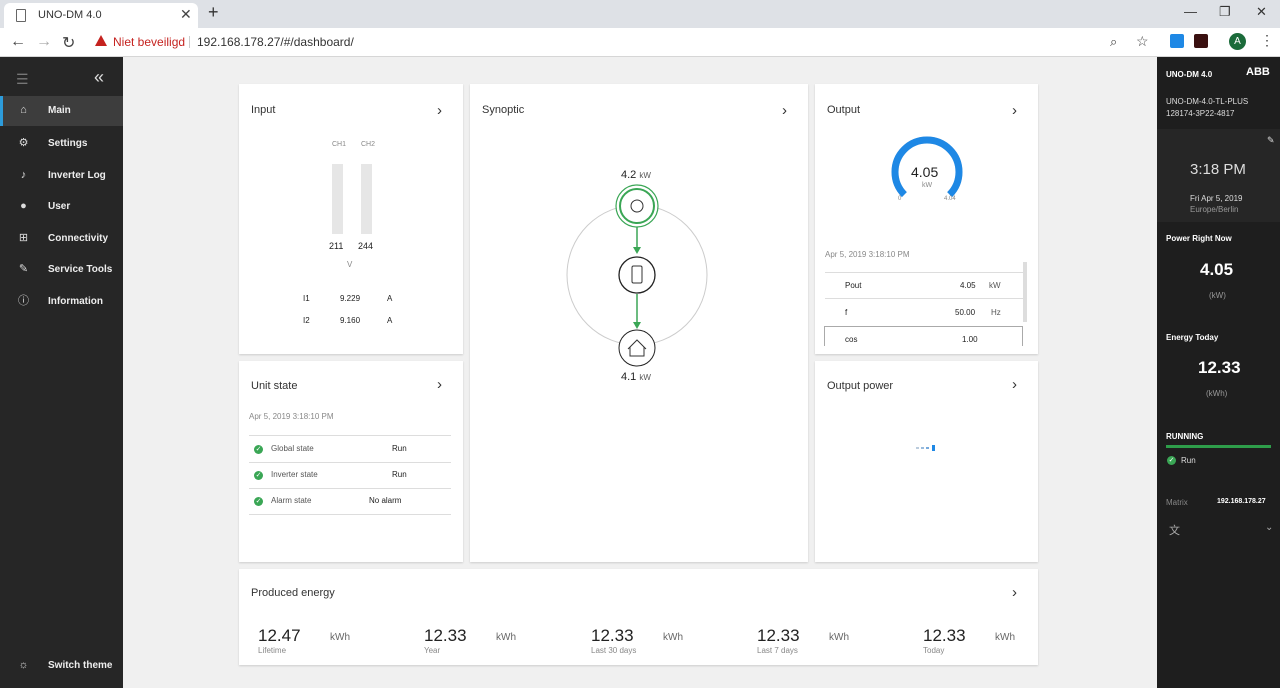  Describe the element at coordinates (503, 110) in the screenshot. I see `card-title: Synoptic` at that location.